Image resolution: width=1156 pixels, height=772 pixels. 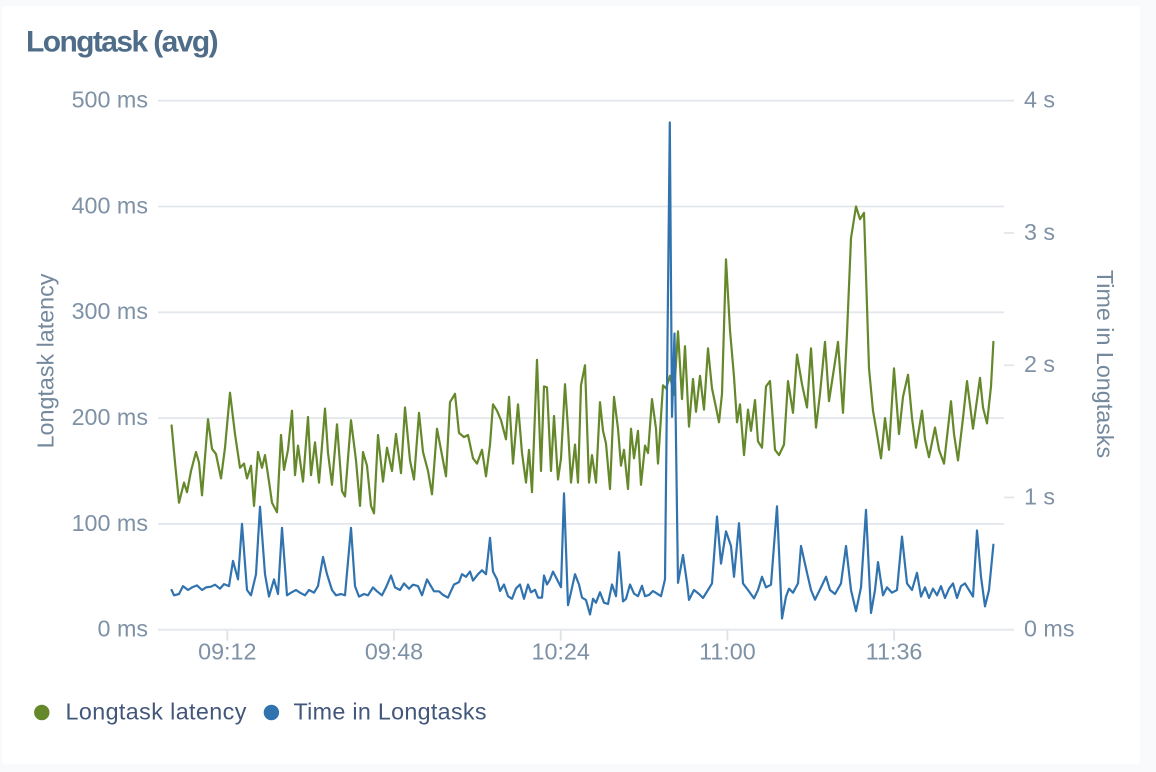 I want to click on svg-text: Longtask (avg), so click(x=122, y=42).